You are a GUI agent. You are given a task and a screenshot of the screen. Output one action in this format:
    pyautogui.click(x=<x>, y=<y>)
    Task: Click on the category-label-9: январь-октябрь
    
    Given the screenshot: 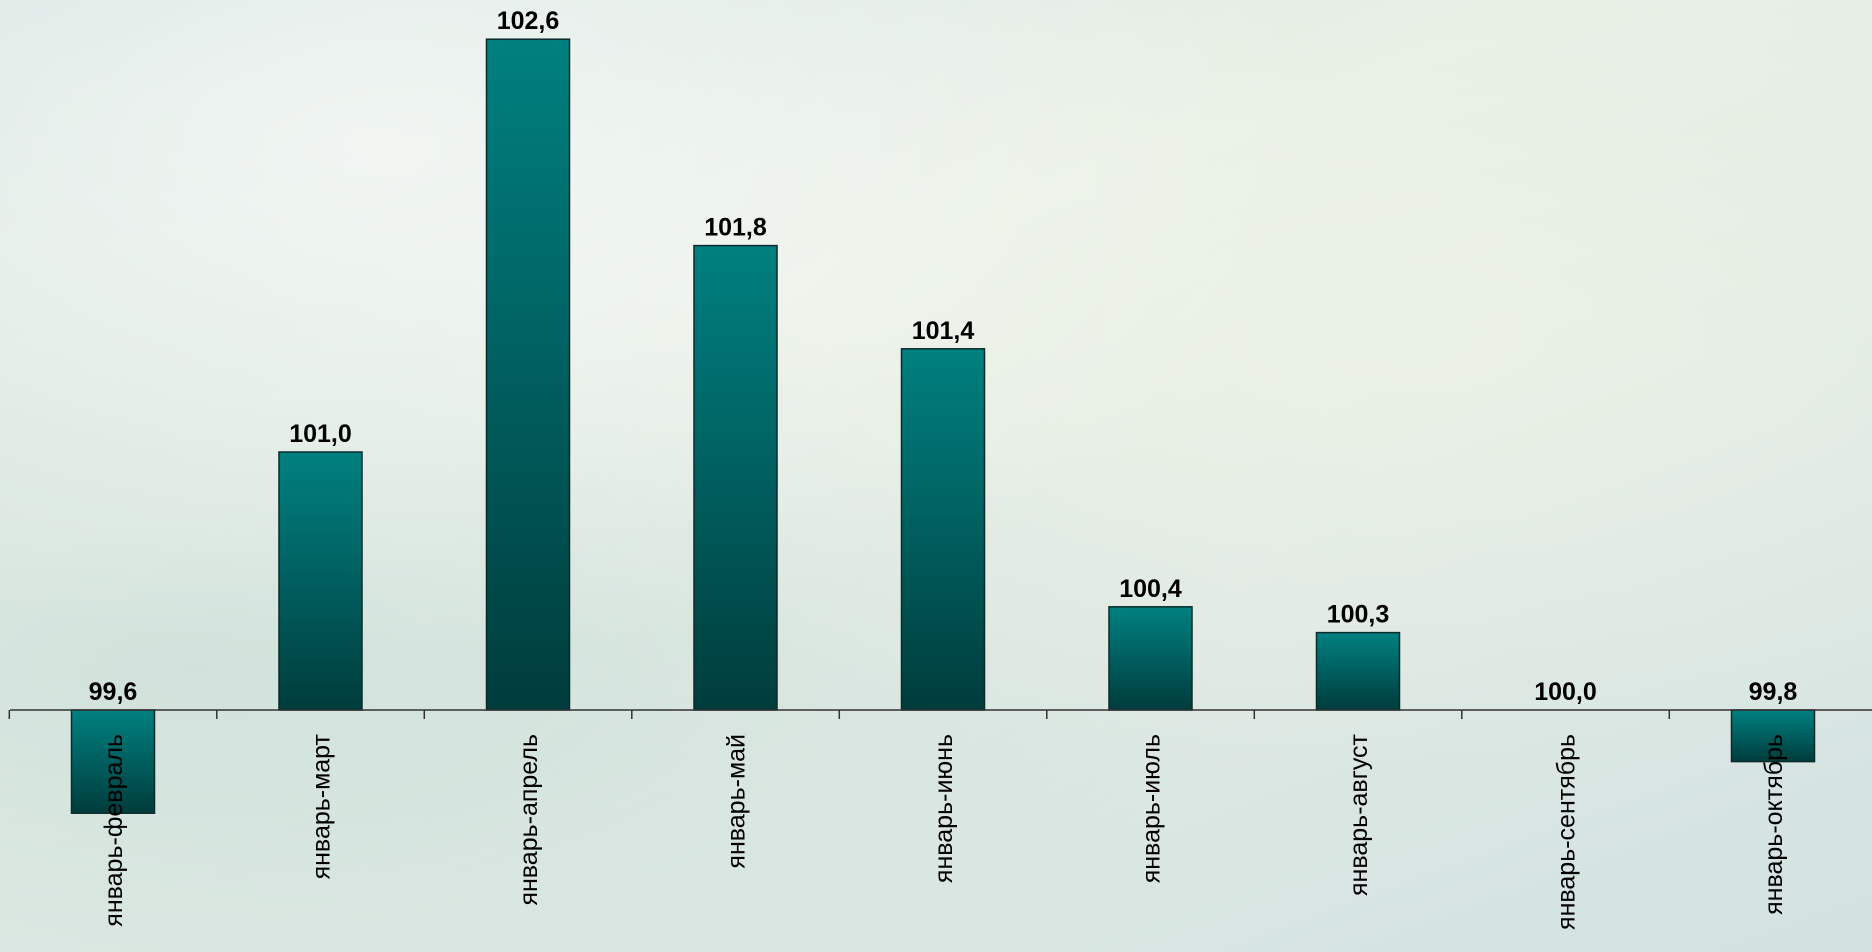 What is the action you would take?
    pyautogui.click(x=1774, y=824)
    